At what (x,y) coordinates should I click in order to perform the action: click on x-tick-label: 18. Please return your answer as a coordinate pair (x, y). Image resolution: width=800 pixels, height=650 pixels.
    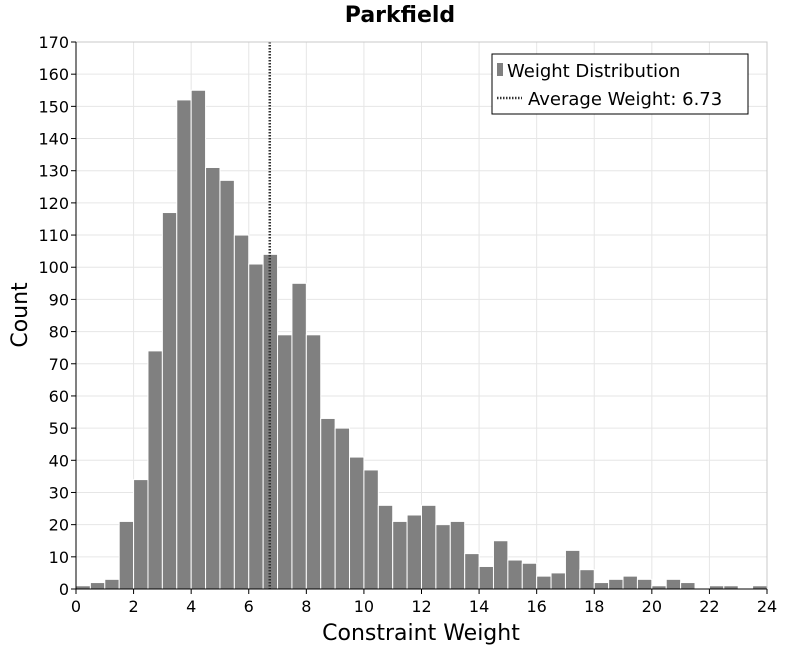
    Looking at the image, I should click on (594, 606).